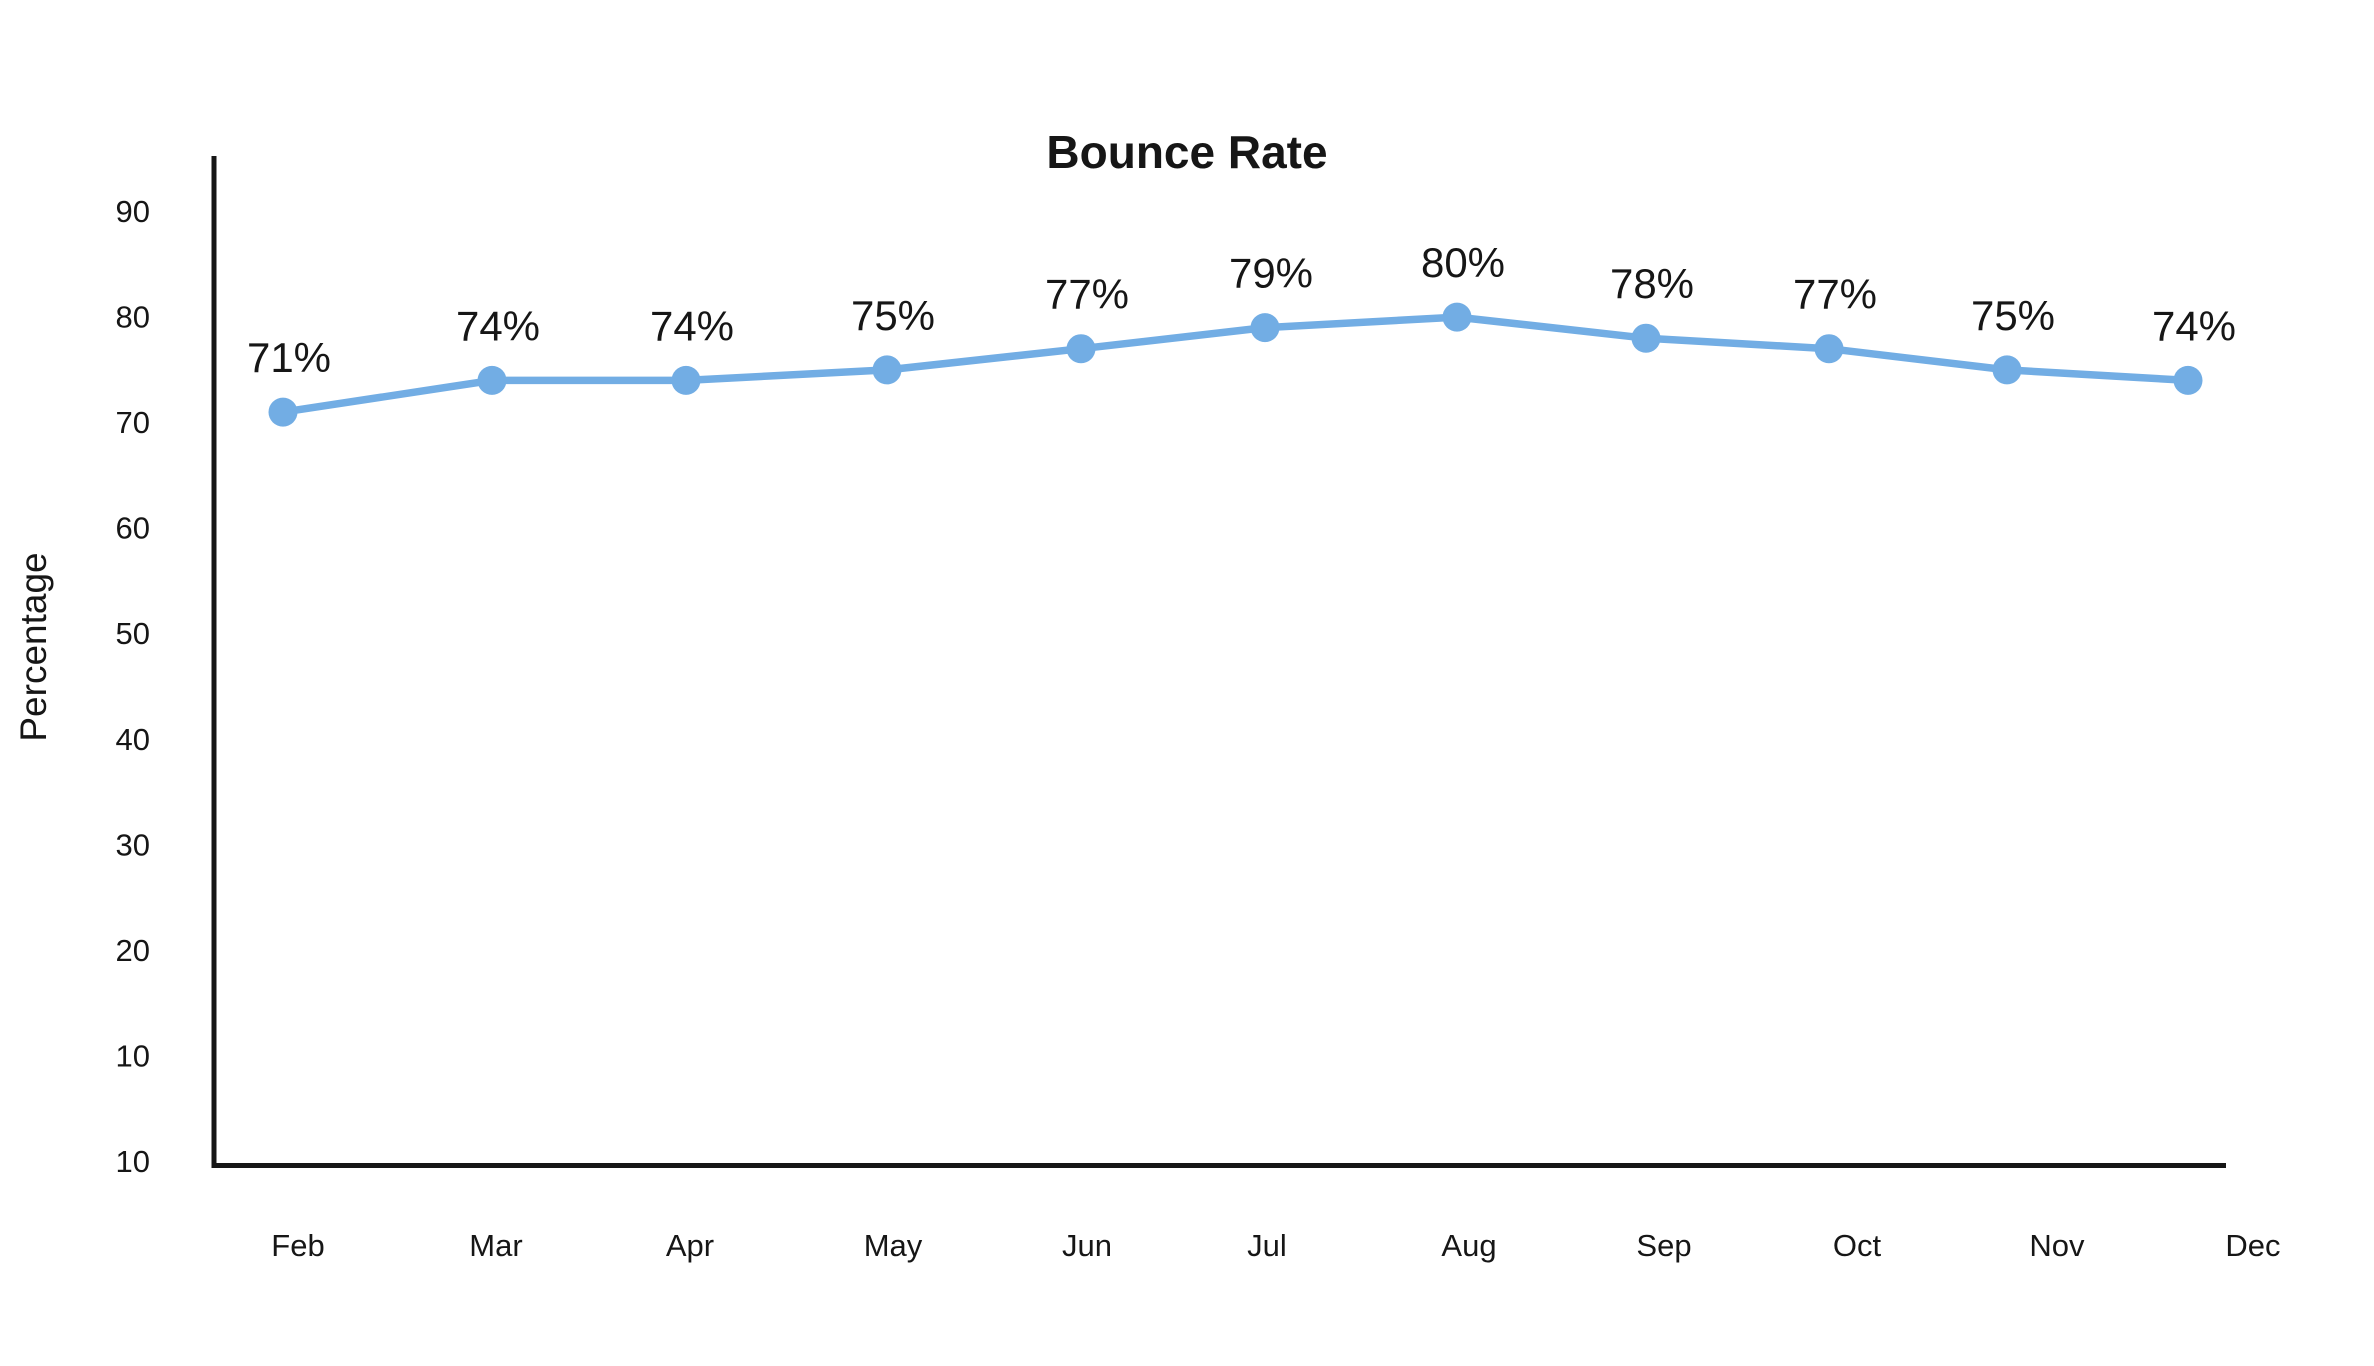 This screenshot has height=1366, width=2374. I want to click on y-tick-label: 80, so click(133, 317).